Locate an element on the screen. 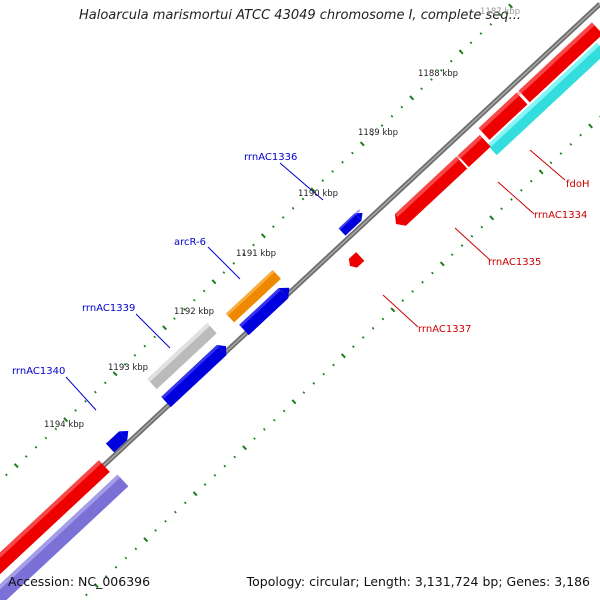 This screenshot has width=600, height=600. feature-label-rrnAC1339: rrnAC1339 is located at coordinates (108, 308).